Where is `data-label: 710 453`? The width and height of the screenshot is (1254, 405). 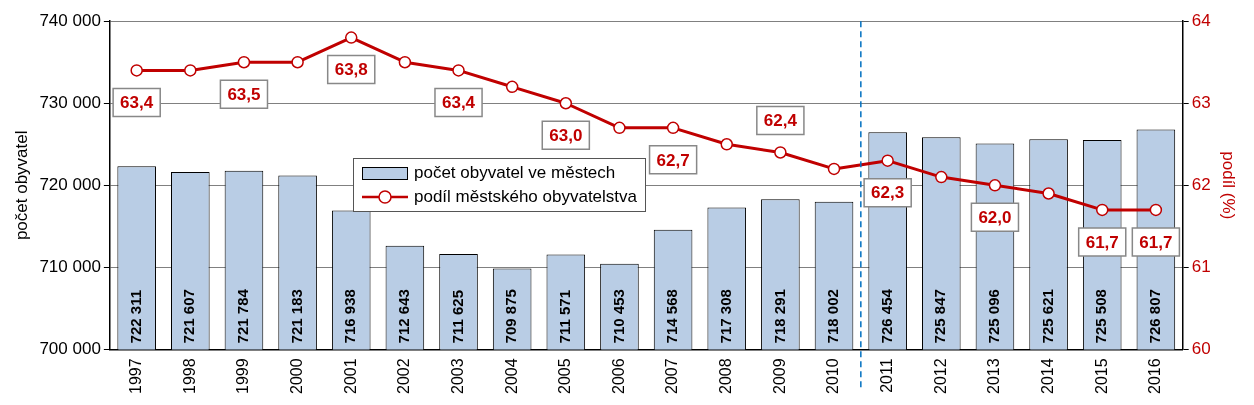 data-label: 710 453 is located at coordinates (618, 316).